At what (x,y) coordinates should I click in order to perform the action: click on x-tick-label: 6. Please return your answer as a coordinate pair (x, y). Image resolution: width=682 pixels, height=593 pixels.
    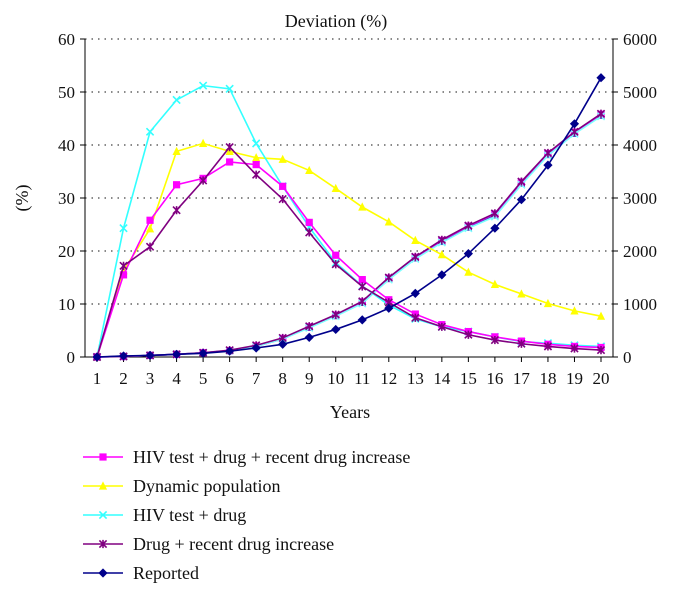
    Looking at the image, I should click on (229, 378).